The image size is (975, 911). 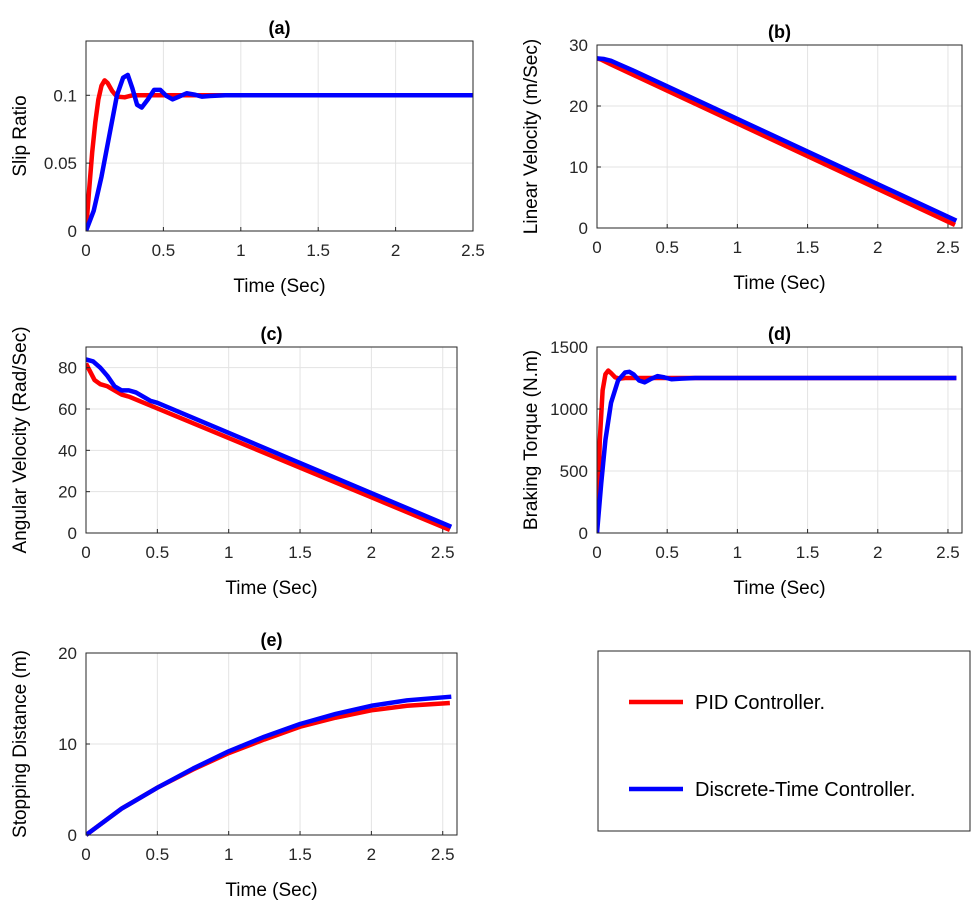 What do you see at coordinates (531, 440) in the screenshot?
I see `y-axis-label-d: Braking Torque (N.m)` at bounding box center [531, 440].